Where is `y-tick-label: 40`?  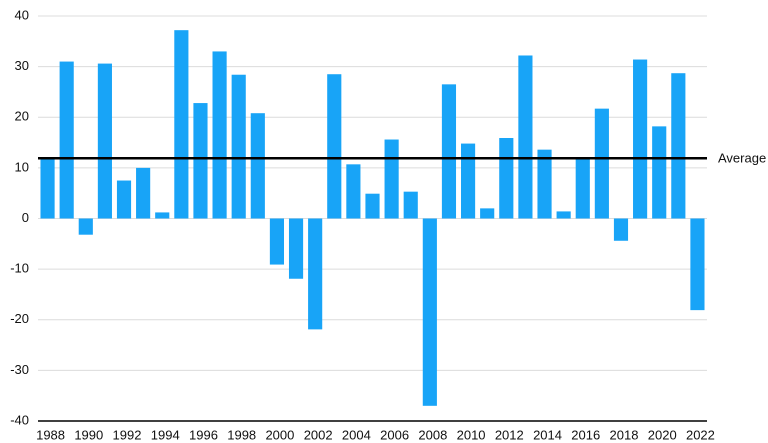 y-tick-label: 40 is located at coordinates (22, 14).